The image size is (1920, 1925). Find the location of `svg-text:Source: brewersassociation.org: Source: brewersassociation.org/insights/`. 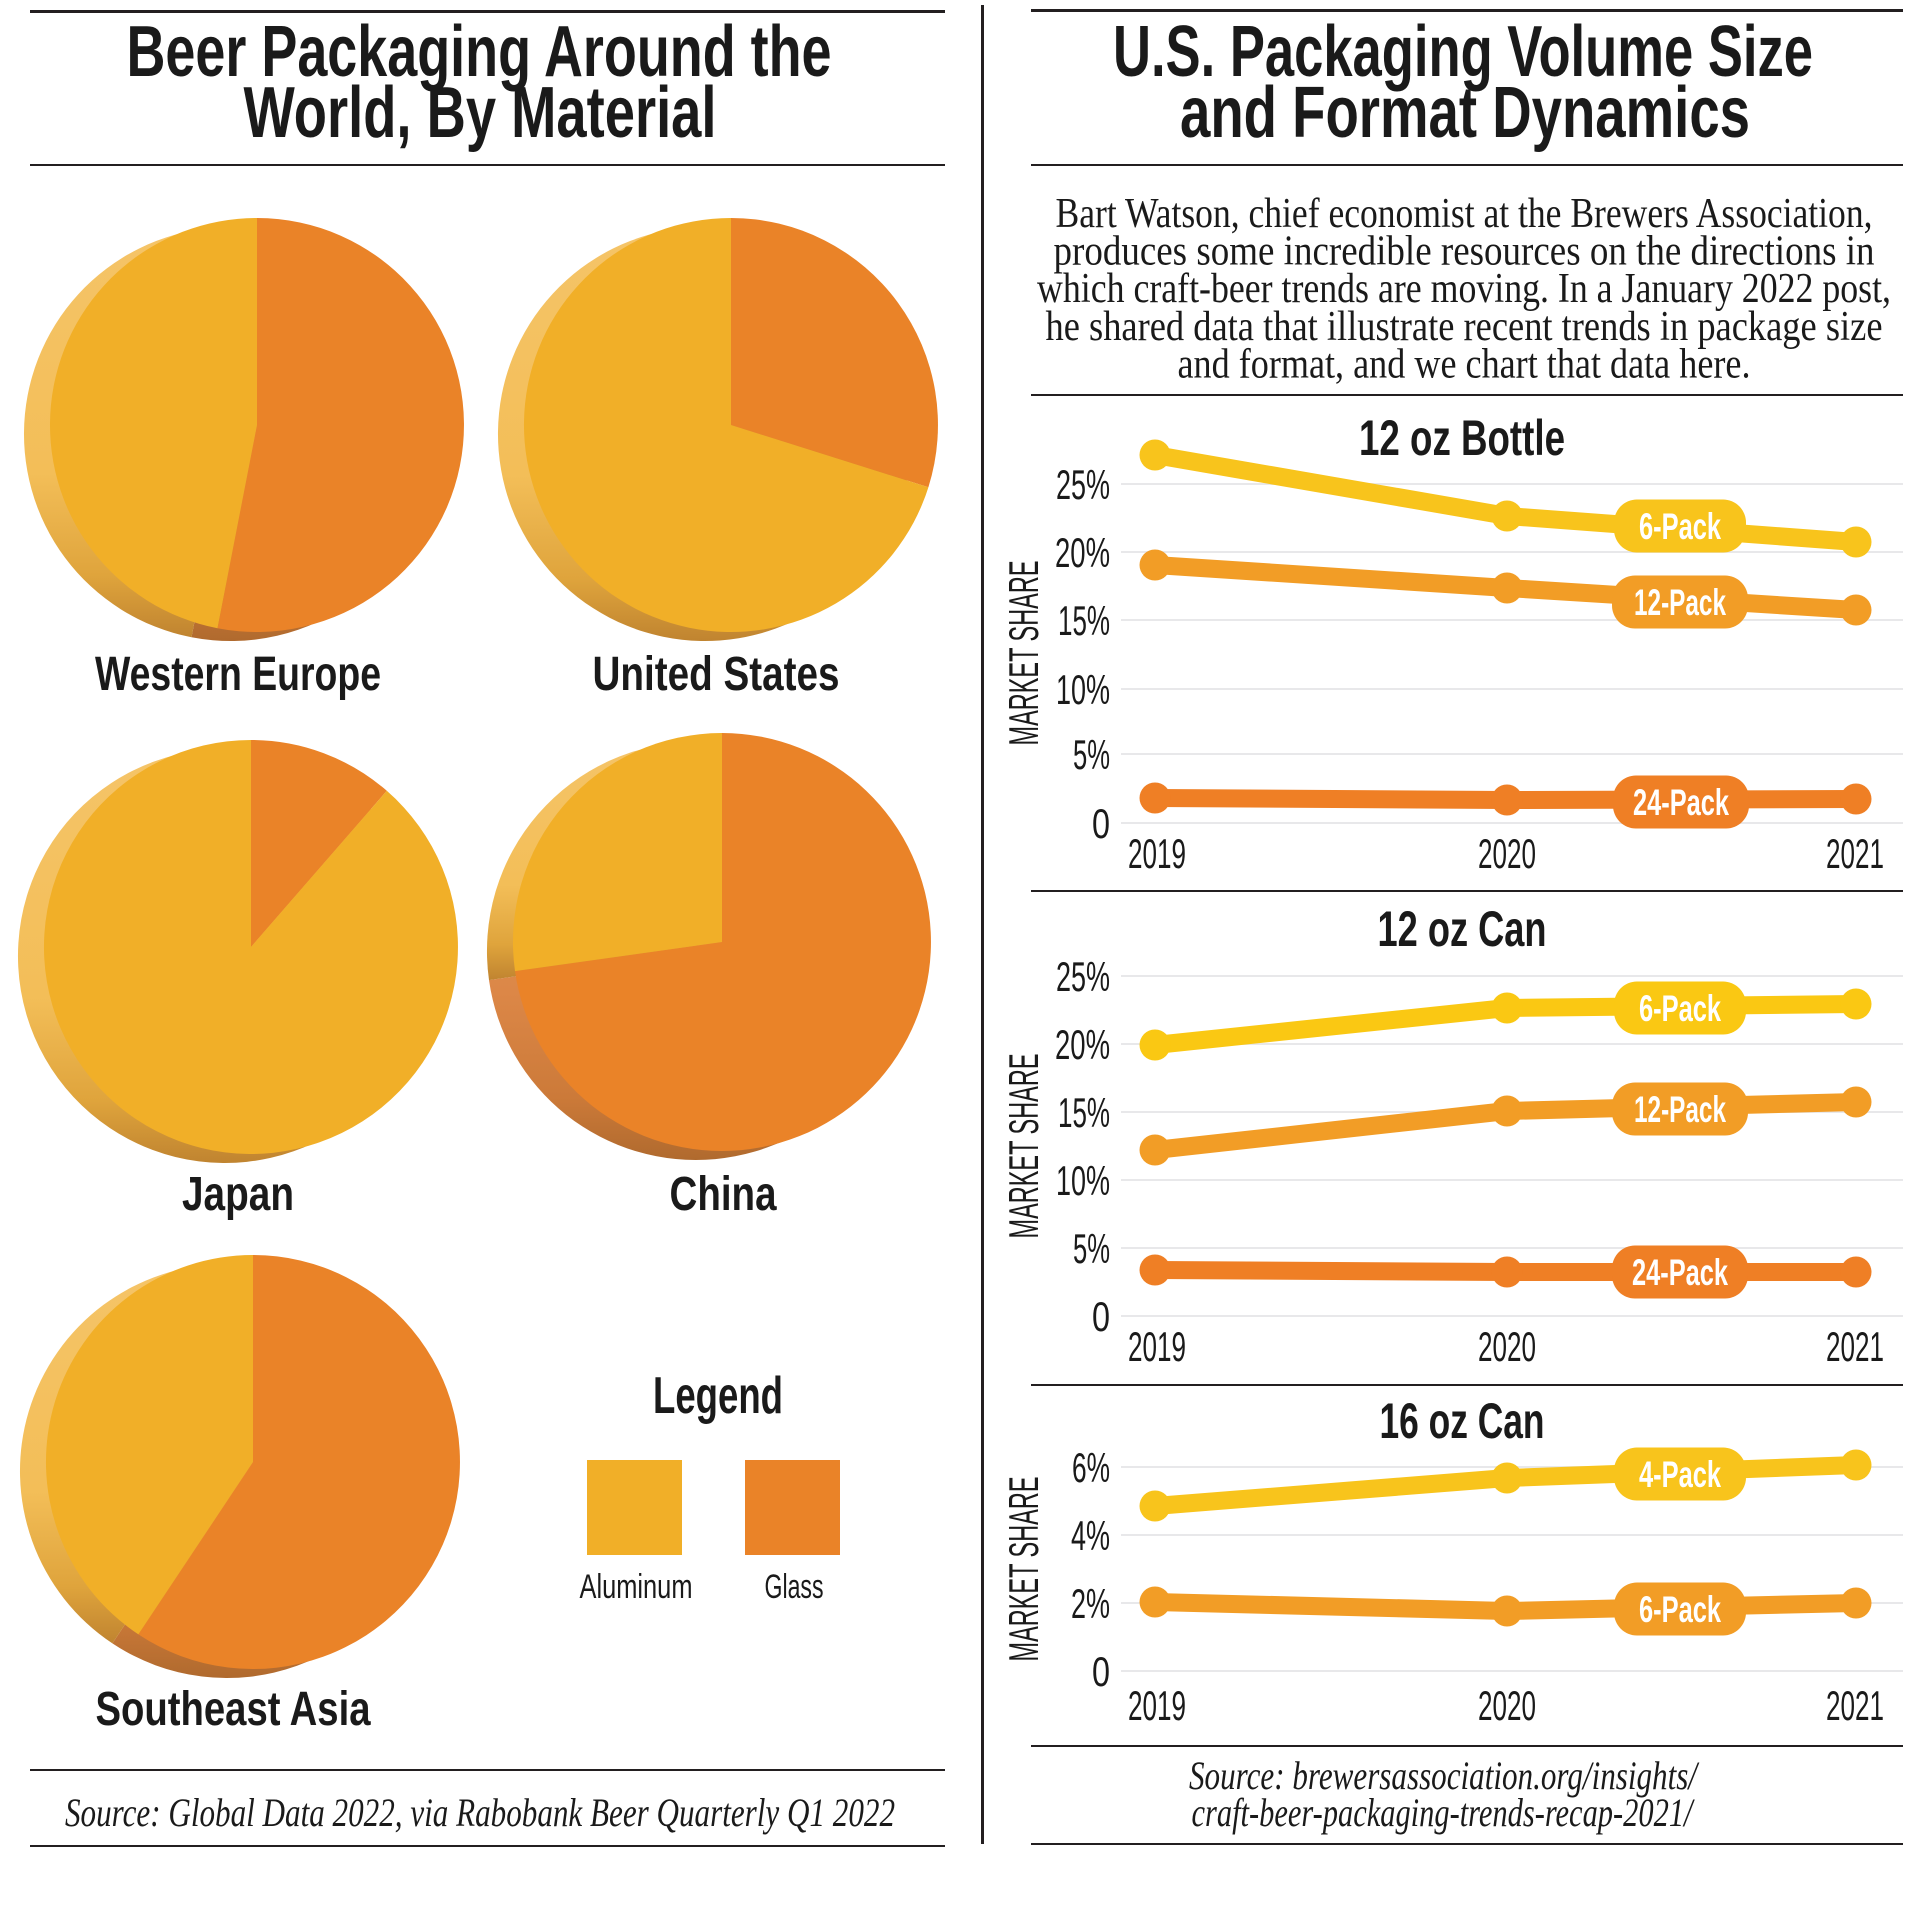

svg-text:Source: brewersassociation.org: Source: brewersassociation.org/insights/ is located at coordinates (1444, 1775).